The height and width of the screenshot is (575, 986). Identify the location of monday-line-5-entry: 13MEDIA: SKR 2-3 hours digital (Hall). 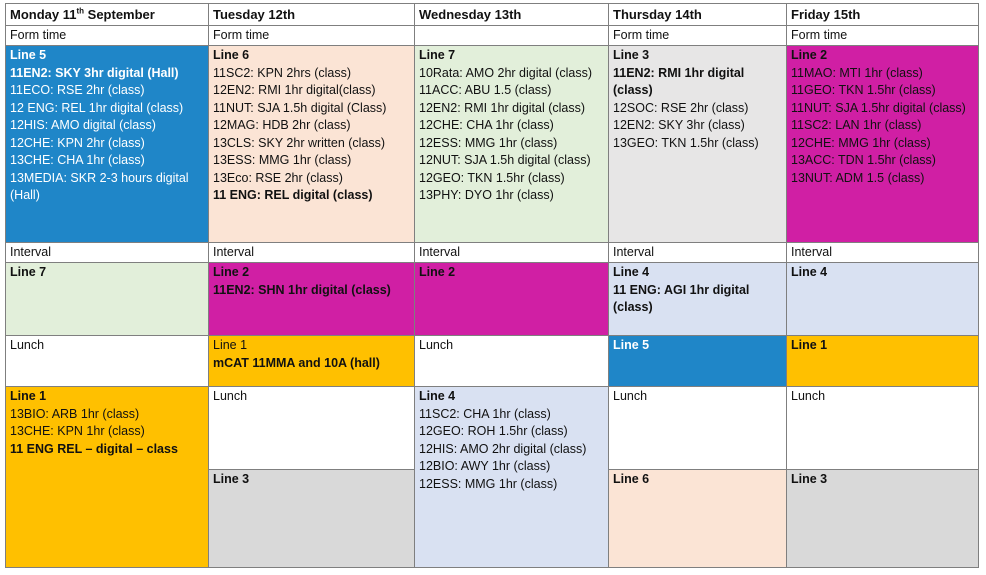
(99, 186).